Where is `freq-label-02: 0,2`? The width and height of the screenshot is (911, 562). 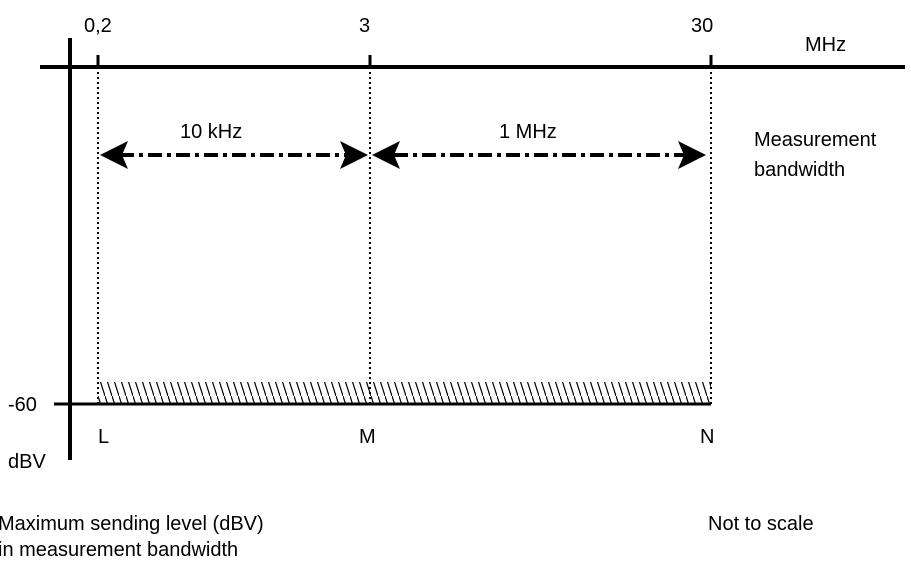 freq-label-02: 0,2 is located at coordinates (98, 26).